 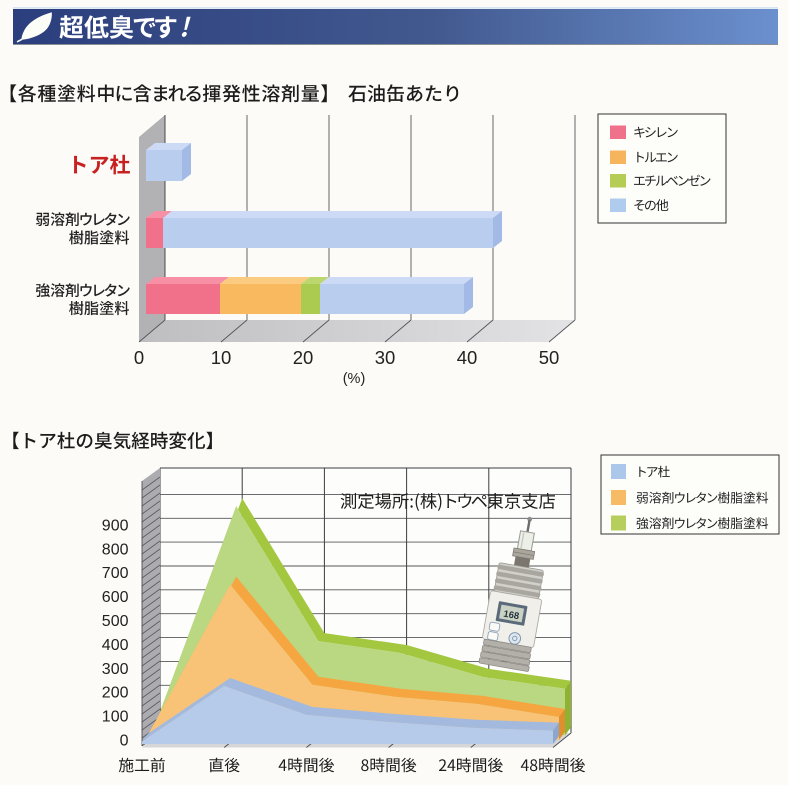 I want to click on svg-text: 168, so click(x=511, y=616).